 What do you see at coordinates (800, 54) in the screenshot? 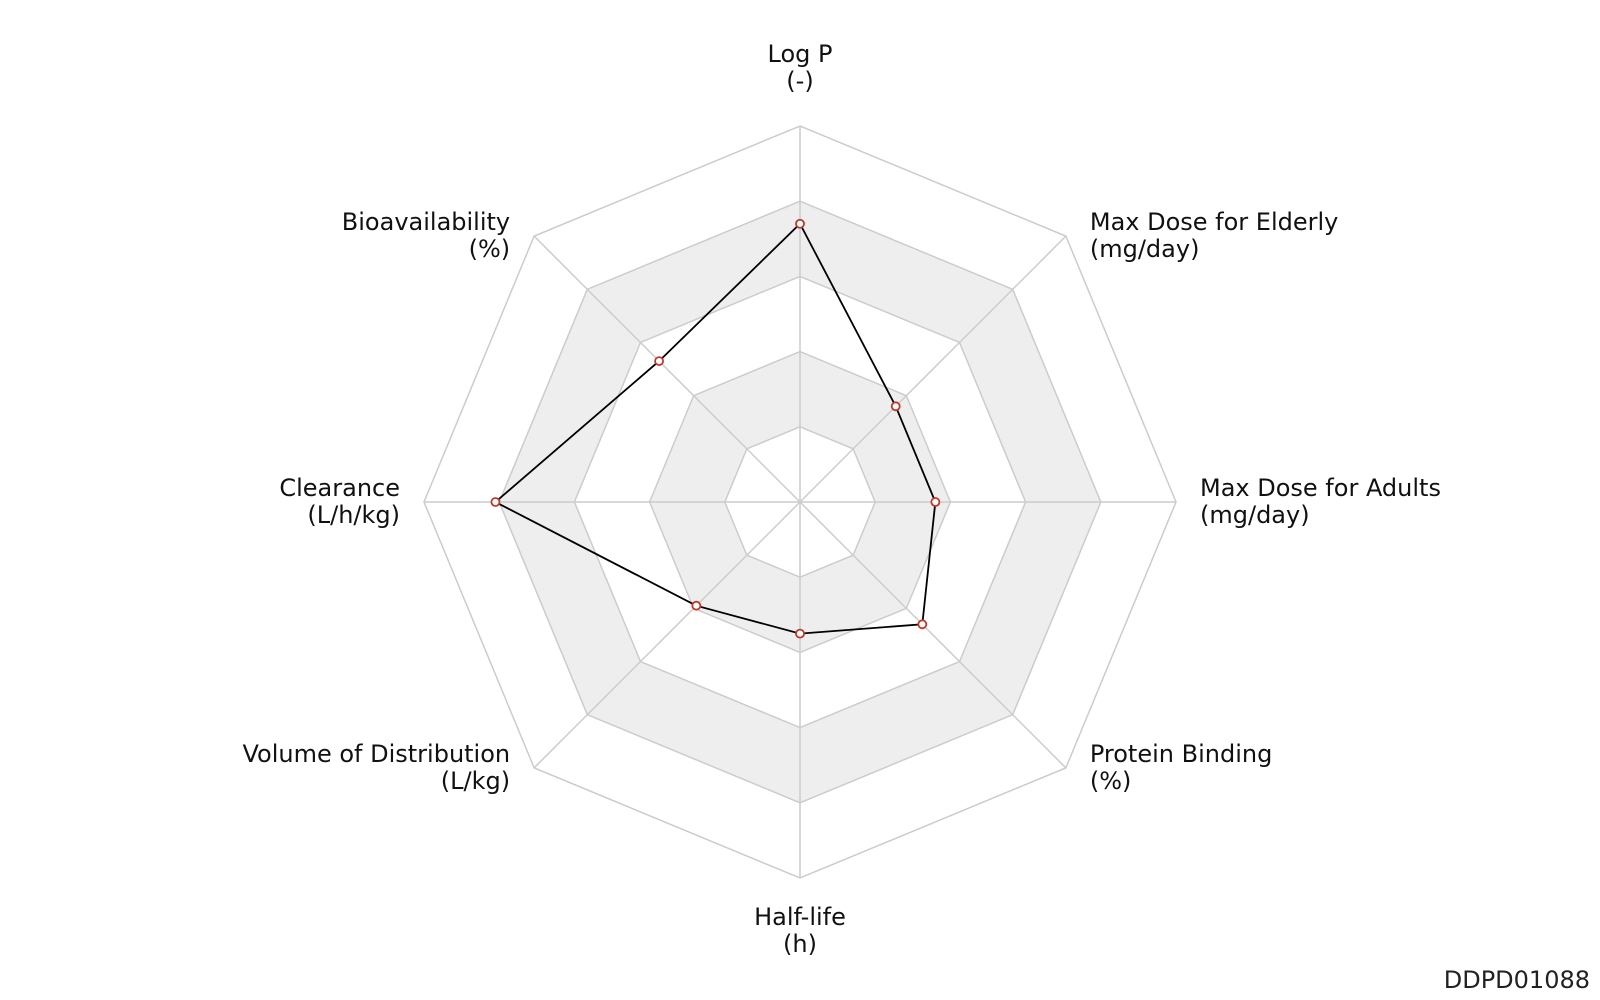
I see `axis-label-1: Log P` at bounding box center [800, 54].